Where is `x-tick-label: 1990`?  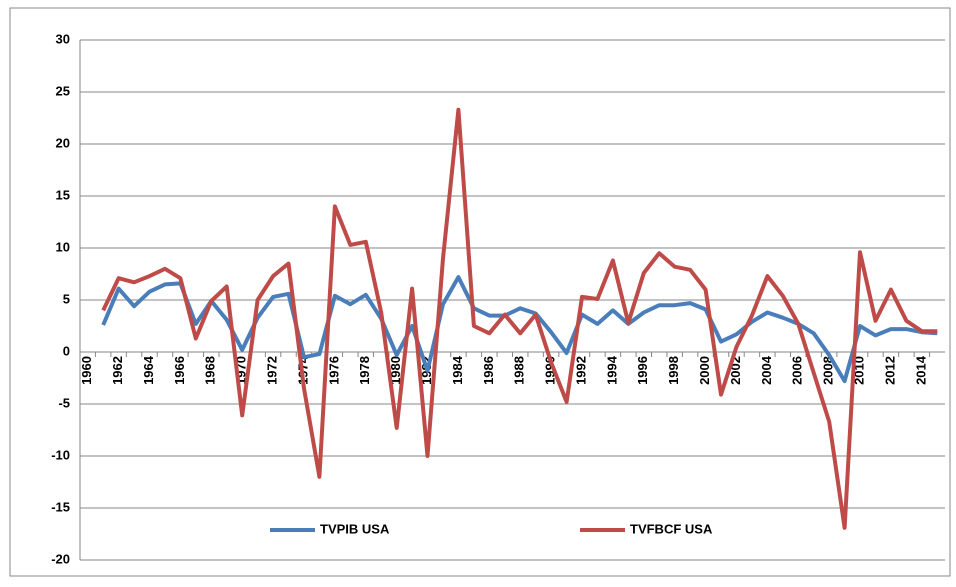 x-tick-label: 1990 is located at coordinates (550, 370).